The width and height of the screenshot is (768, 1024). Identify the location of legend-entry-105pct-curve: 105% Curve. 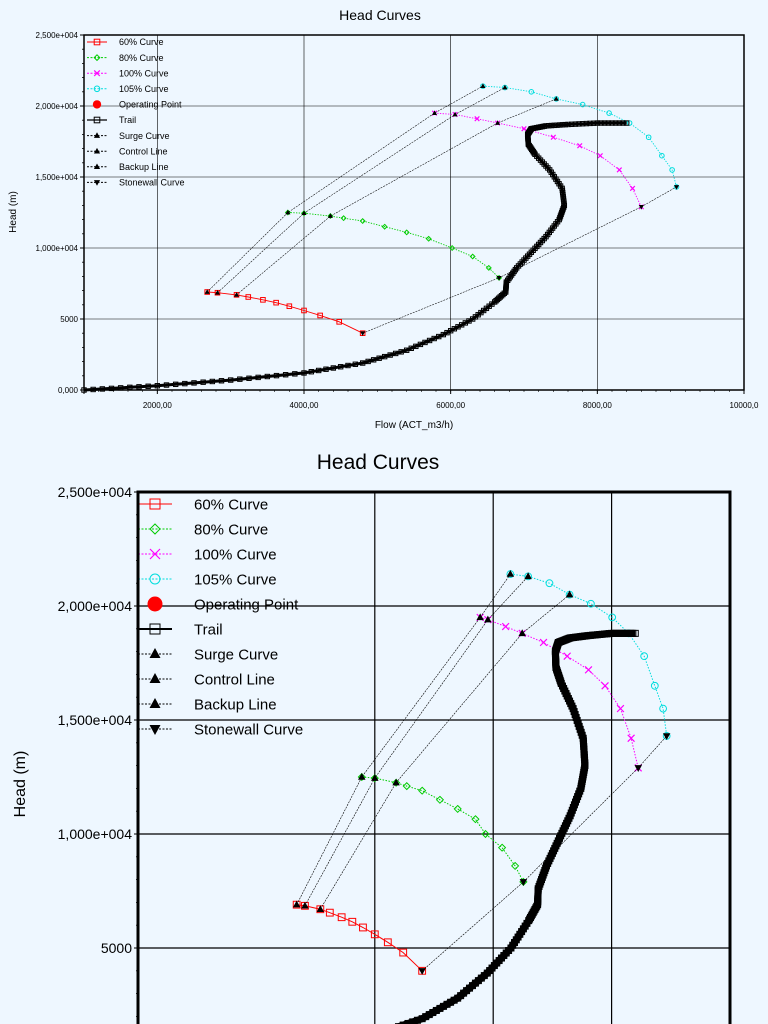
(128, 89).